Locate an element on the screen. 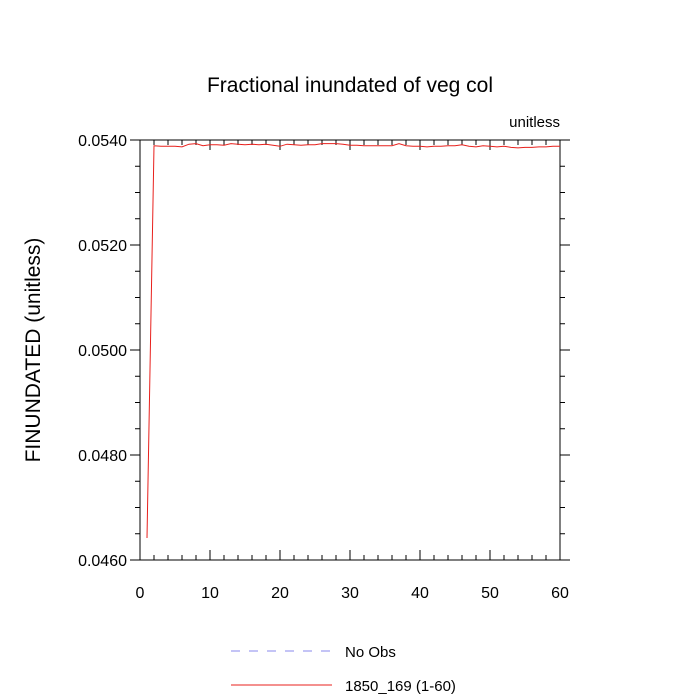  x-tick-label: 0 is located at coordinates (140, 593).